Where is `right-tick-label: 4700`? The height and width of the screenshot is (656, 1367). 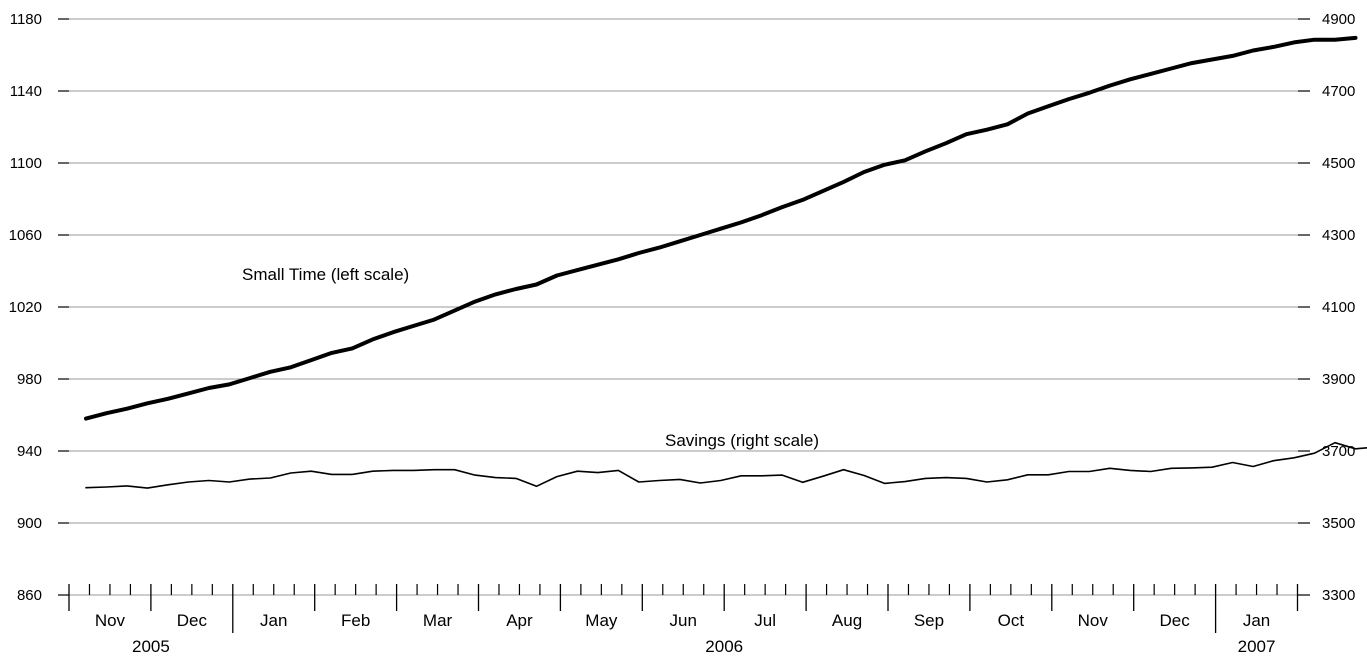
right-tick-label: 4700 is located at coordinates (1338, 91).